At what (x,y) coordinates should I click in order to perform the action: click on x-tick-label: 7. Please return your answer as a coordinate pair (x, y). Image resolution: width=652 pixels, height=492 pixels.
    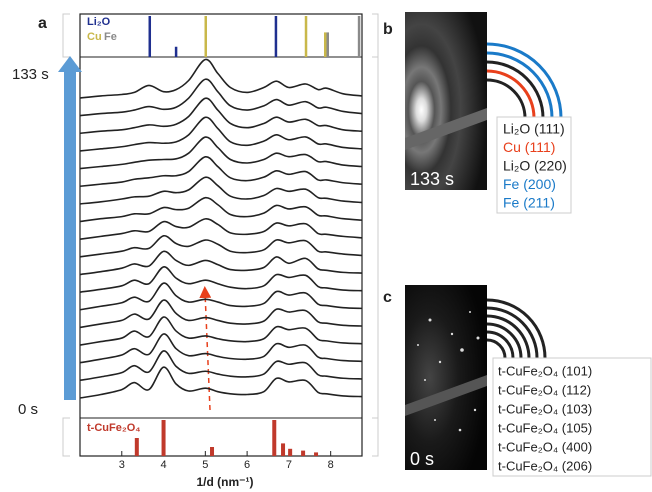
    Looking at the image, I should click on (289, 465).